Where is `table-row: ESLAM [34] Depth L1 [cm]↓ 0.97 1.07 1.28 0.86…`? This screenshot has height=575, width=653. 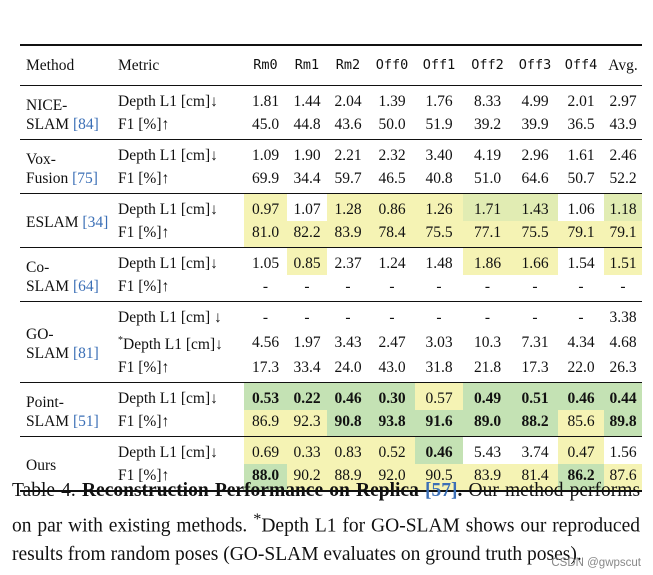
table-row: ESLAM [34] Depth L1 [cm]↓ 0.97 1.07 1.28 0.86… is located at coordinates (331, 212).